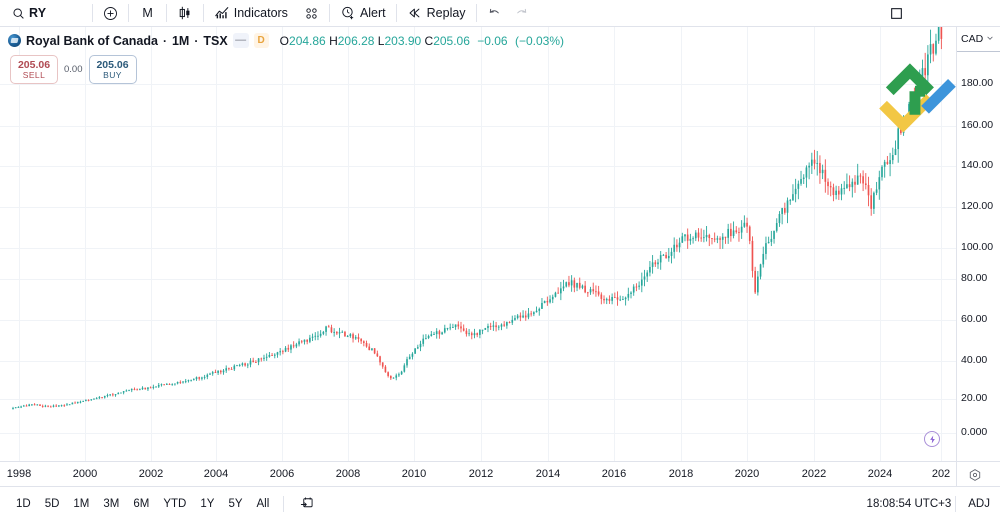 The height and width of the screenshot is (520, 1000). Describe the element at coordinates (932, 439) in the screenshot. I see `lightning-bolt-icon` at that location.